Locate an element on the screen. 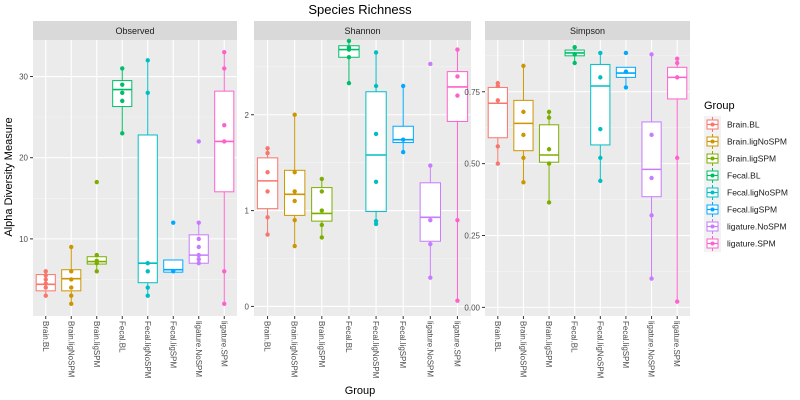  legend-entry-Brain.BL: Brain.BL is located at coordinates (732, 124).